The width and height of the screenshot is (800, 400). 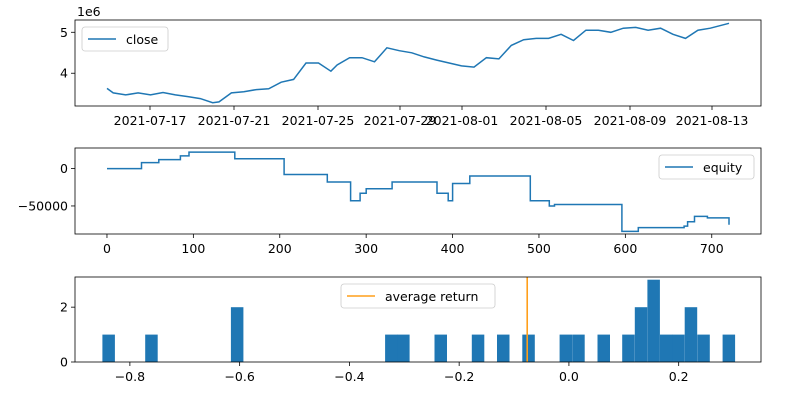 What do you see at coordinates (712, 248) in the screenshot?
I see `equity-x-tick-label: 700` at bounding box center [712, 248].